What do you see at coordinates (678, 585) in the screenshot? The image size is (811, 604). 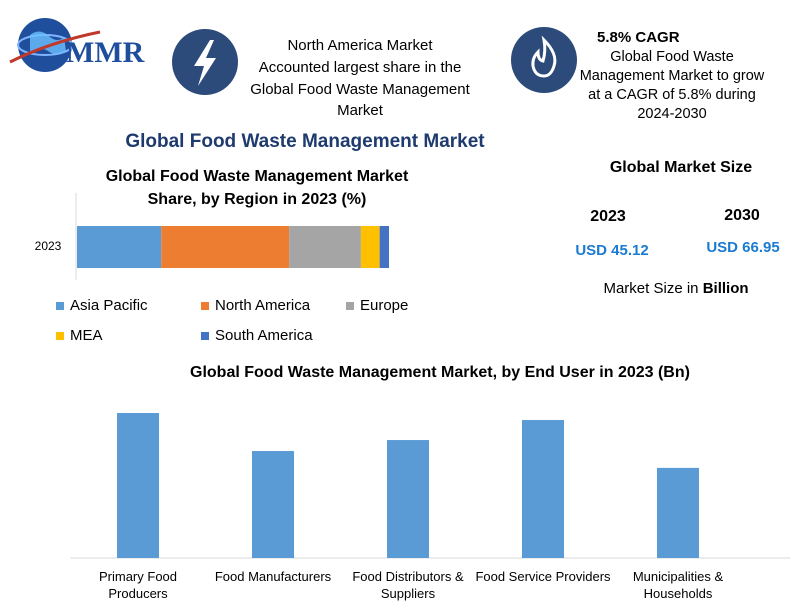 I see `x-tick-label: Municipalities & Households` at bounding box center [678, 585].